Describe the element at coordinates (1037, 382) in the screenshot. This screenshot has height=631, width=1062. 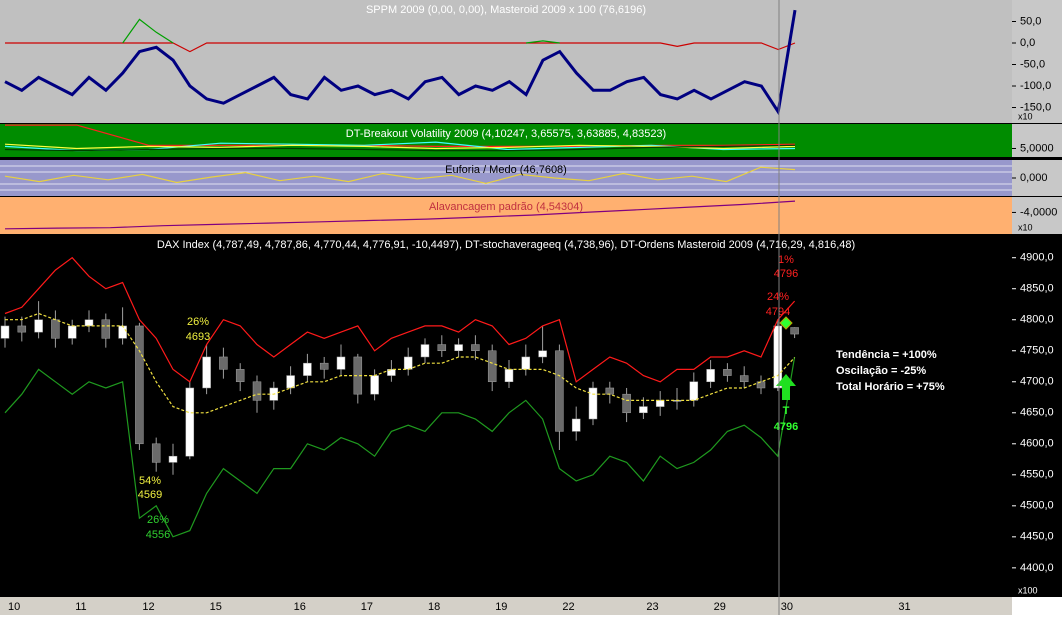
I see `y-tick-label: 4700,0` at that location.